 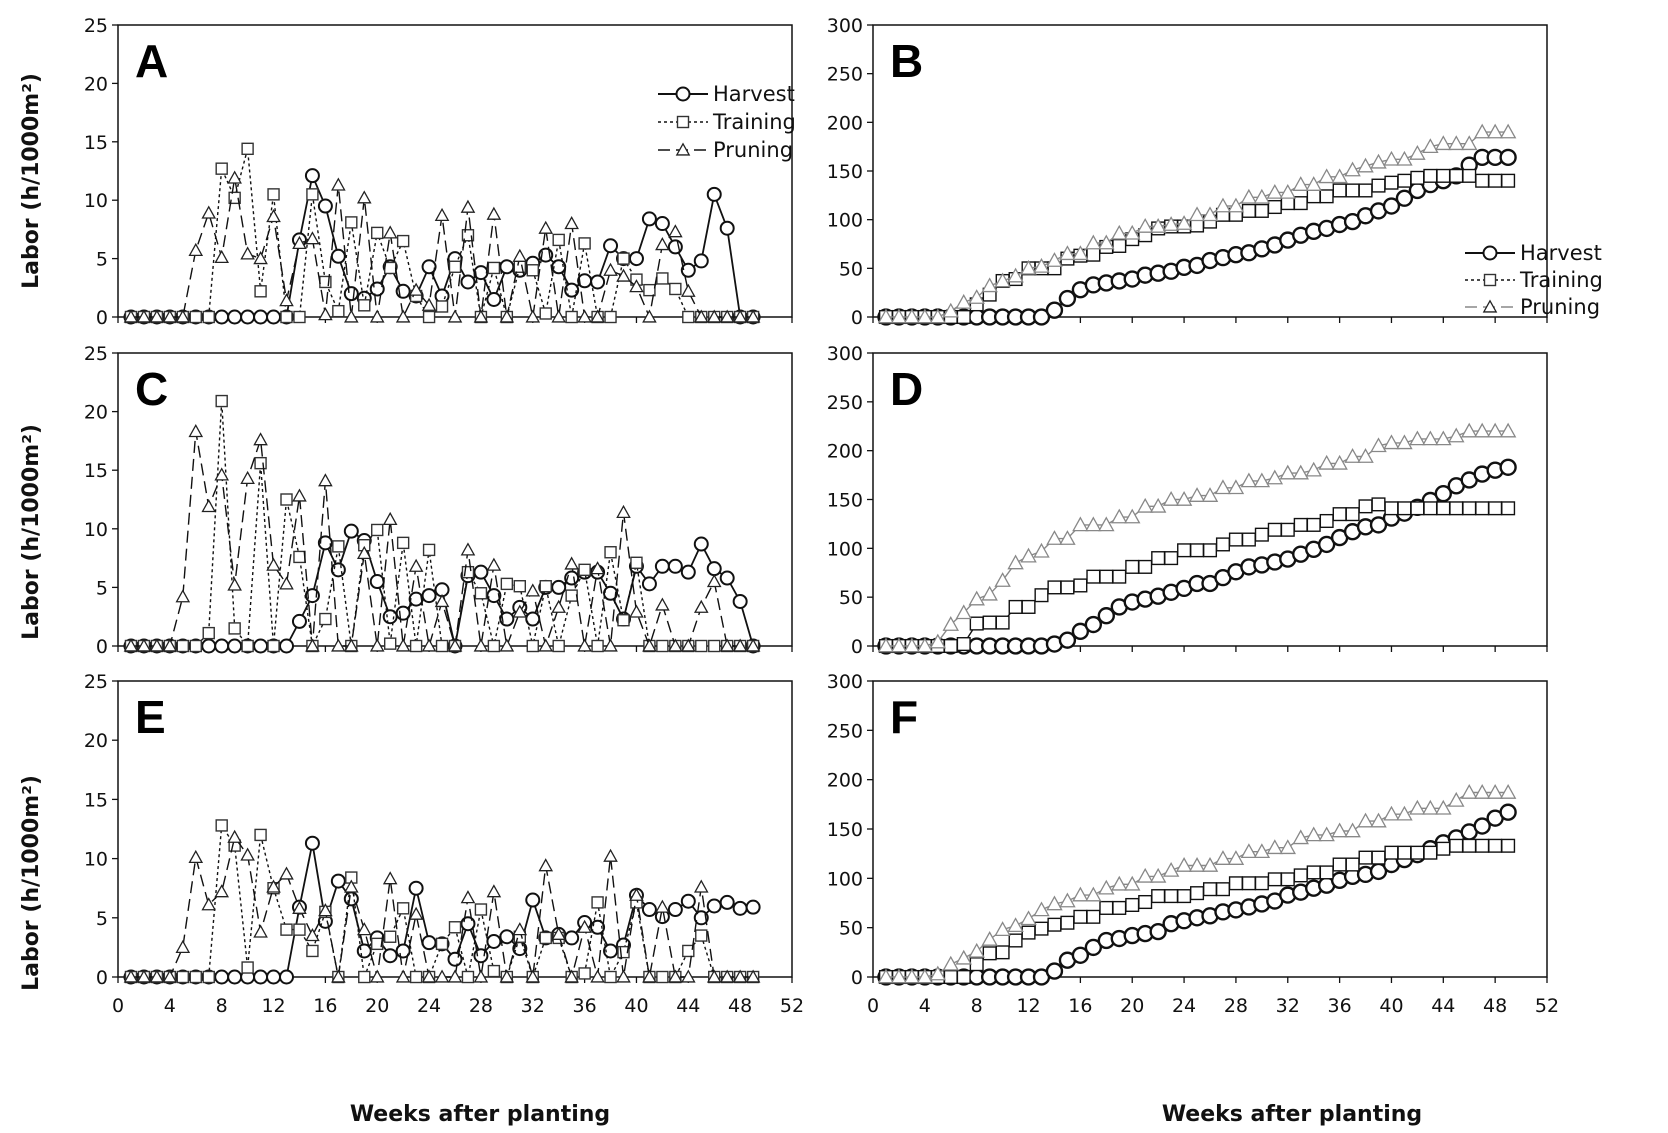 I want to click on y-tick-label: 0, so click(x=102, y=318).